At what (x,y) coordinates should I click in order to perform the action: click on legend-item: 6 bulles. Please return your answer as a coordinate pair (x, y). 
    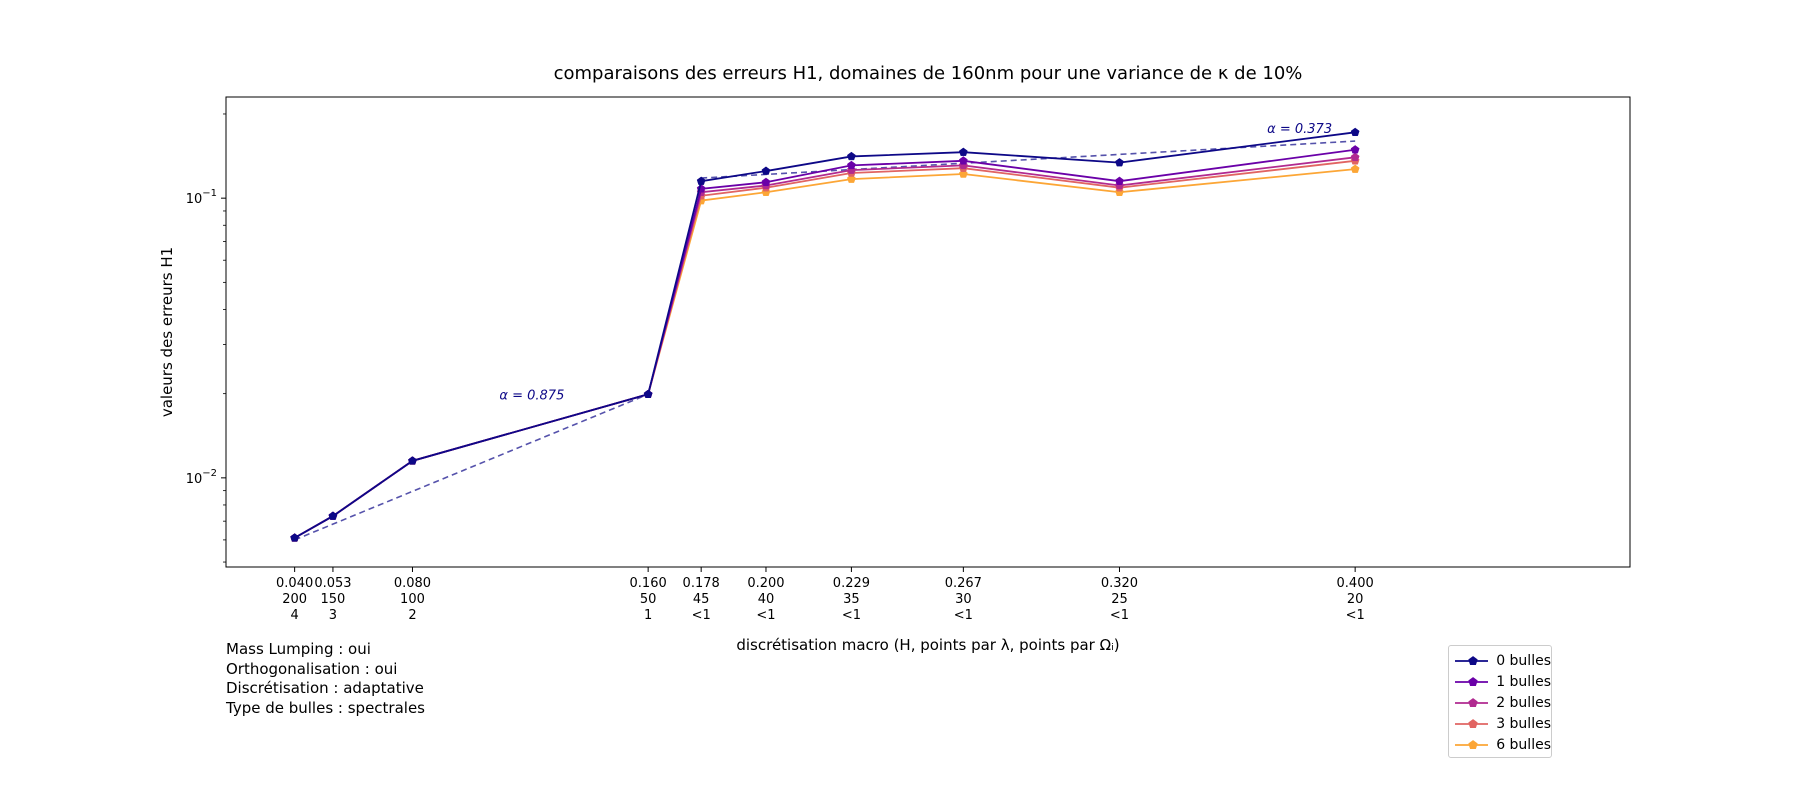
    Looking at the image, I should click on (1500, 744).